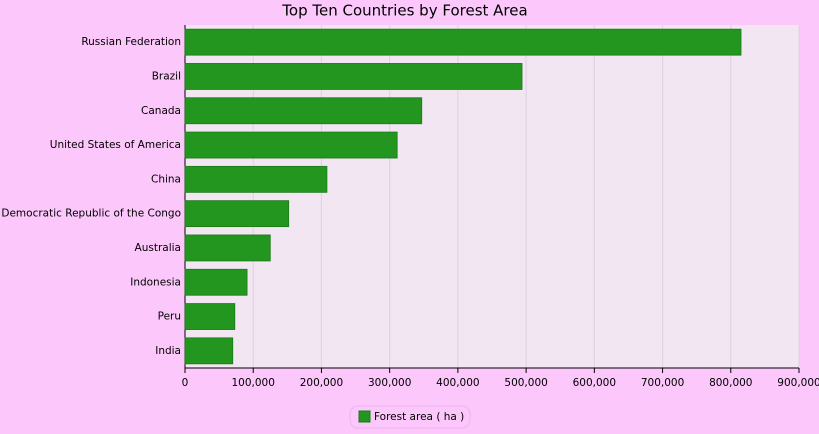 Image resolution: width=819 pixels, height=434 pixels. I want to click on x-tick-label: 400,000, so click(457, 383).